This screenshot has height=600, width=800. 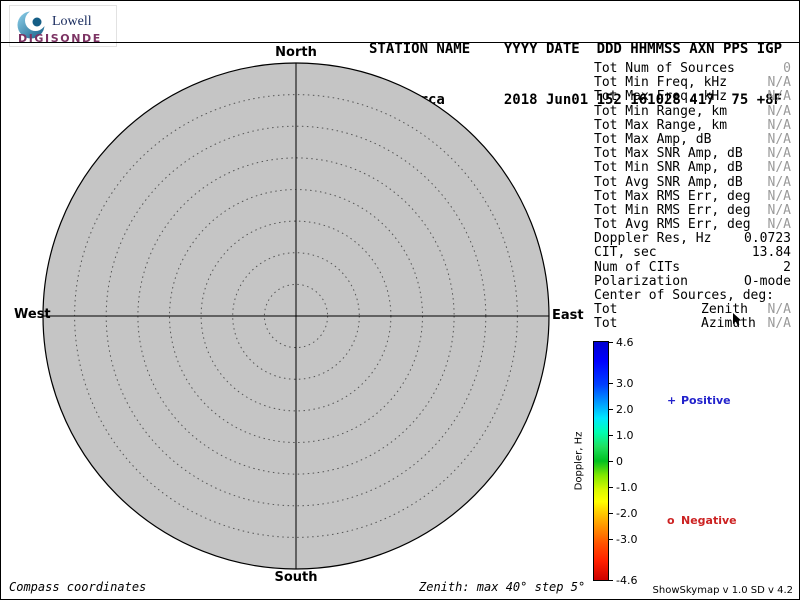 What do you see at coordinates (767, 239) in the screenshot?
I see `stat-value: 0.0723` at bounding box center [767, 239].